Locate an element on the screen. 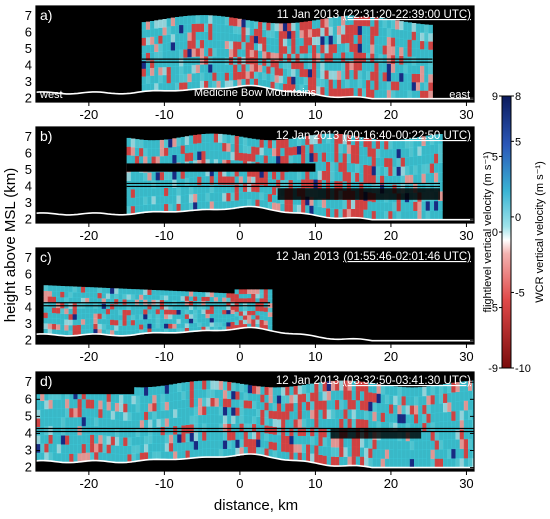  echo-gap is located at coordinates (85, 383).